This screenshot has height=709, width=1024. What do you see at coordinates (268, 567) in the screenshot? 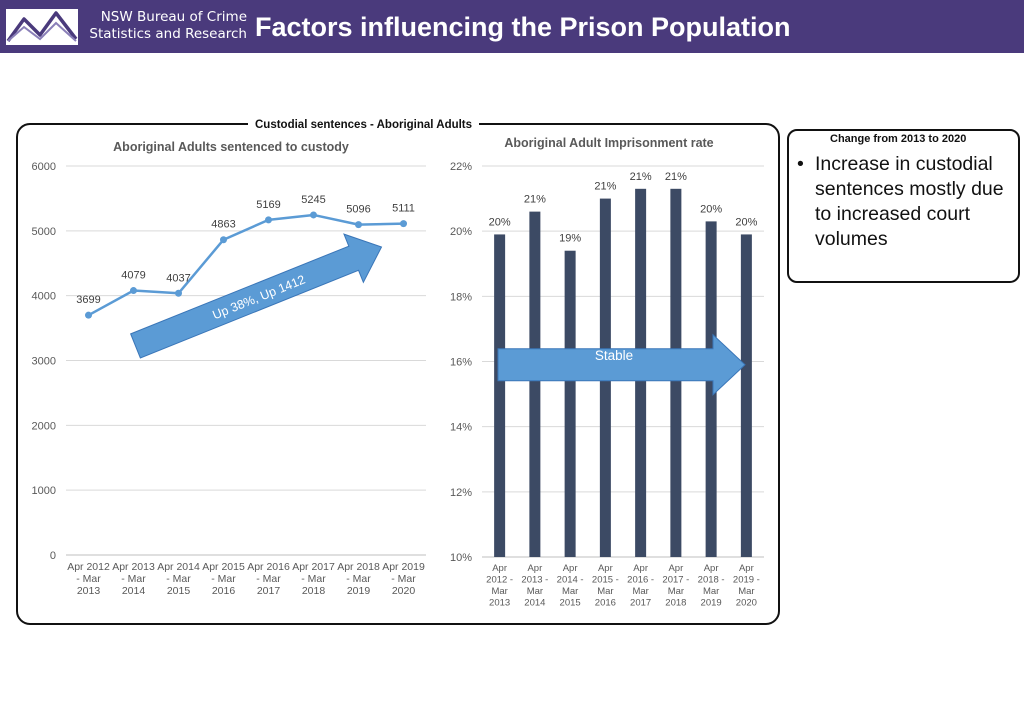
I see `line-chart-x-tick: Apr 2016` at bounding box center [268, 567].